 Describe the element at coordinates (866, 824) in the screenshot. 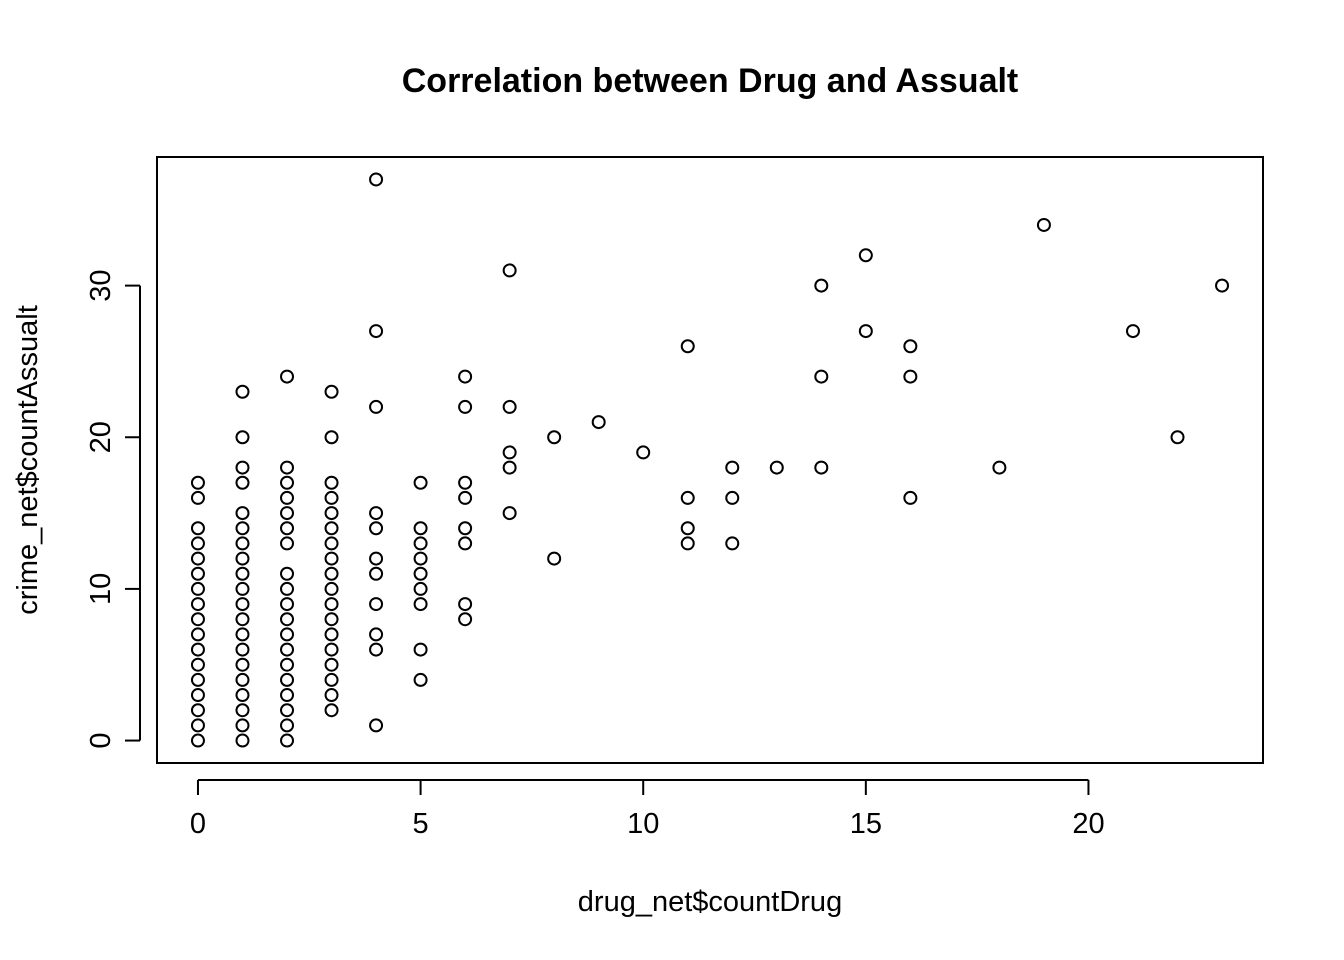

I see `x-tick-label: 15` at that location.